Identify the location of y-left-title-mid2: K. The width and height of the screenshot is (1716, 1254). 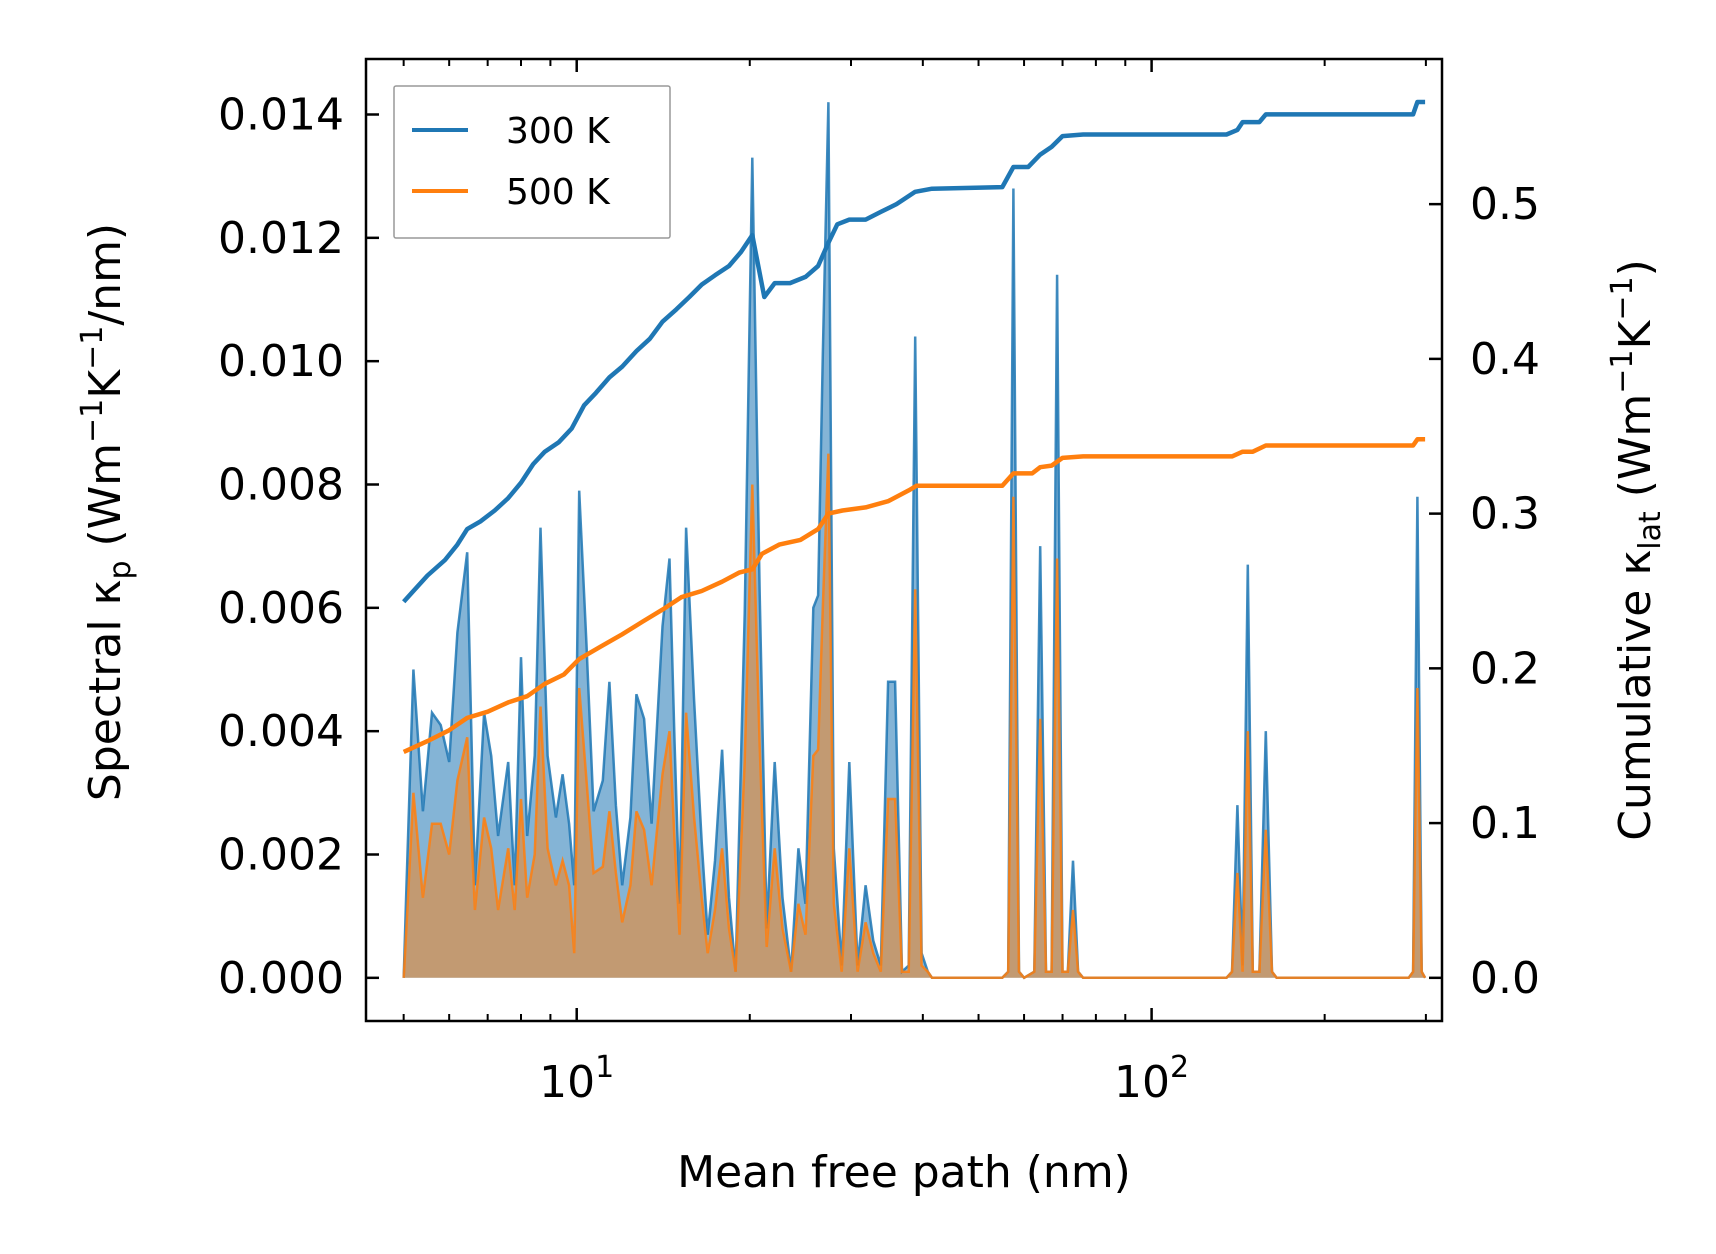
(105, 384).